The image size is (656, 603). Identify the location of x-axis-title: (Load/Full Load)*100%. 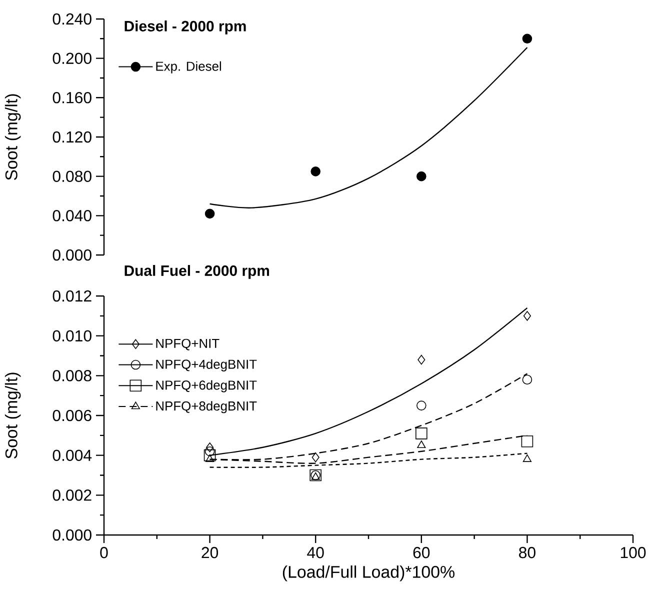
(368, 573).